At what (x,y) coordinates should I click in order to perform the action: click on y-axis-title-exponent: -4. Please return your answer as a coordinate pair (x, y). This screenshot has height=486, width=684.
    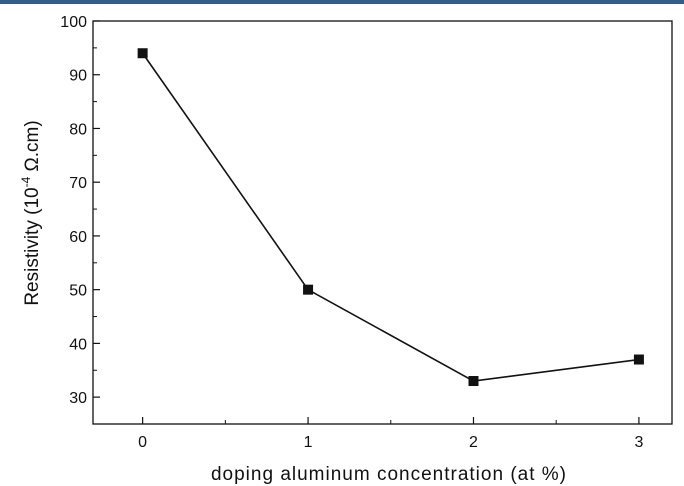
    Looking at the image, I should click on (26, 181).